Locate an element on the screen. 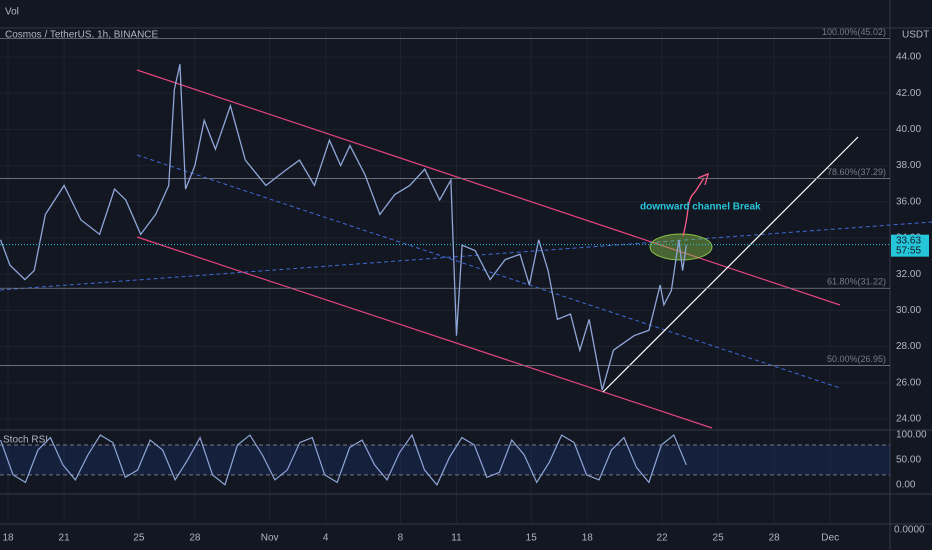 The image size is (932, 550). countdown-label: 57:55 is located at coordinates (908, 250).